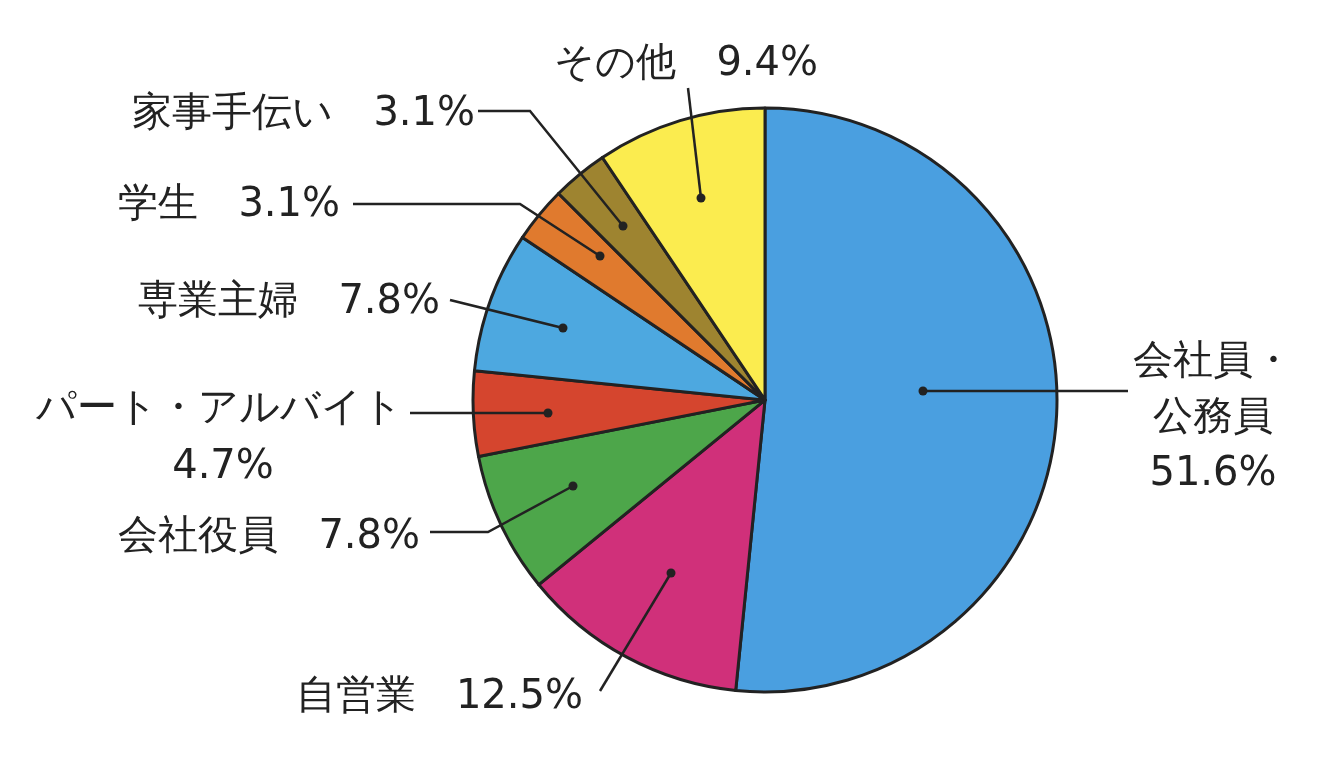  I want to click on slice-label: 学生 3.1%, so click(229, 202).